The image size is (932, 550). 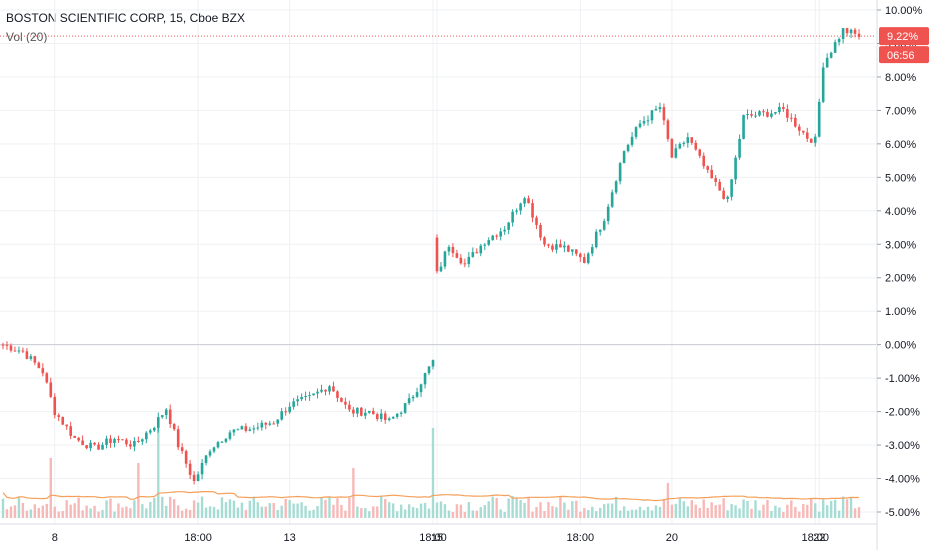 I want to click on y-tick-label: -1.00%, so click(x=902, y=379).